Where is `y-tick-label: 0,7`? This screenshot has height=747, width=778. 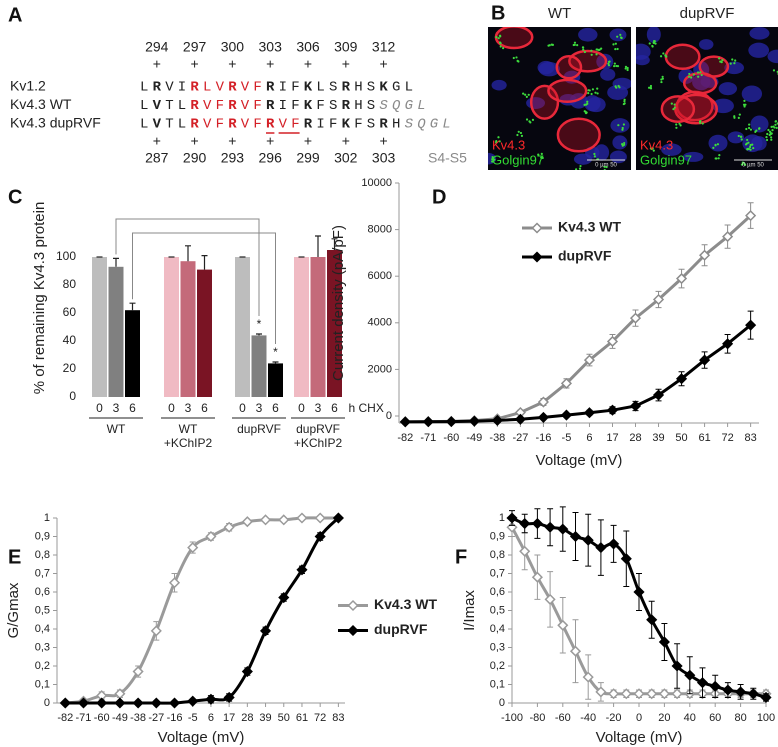 y-tick-label: 0,7 is located at coordinates (42, 573).